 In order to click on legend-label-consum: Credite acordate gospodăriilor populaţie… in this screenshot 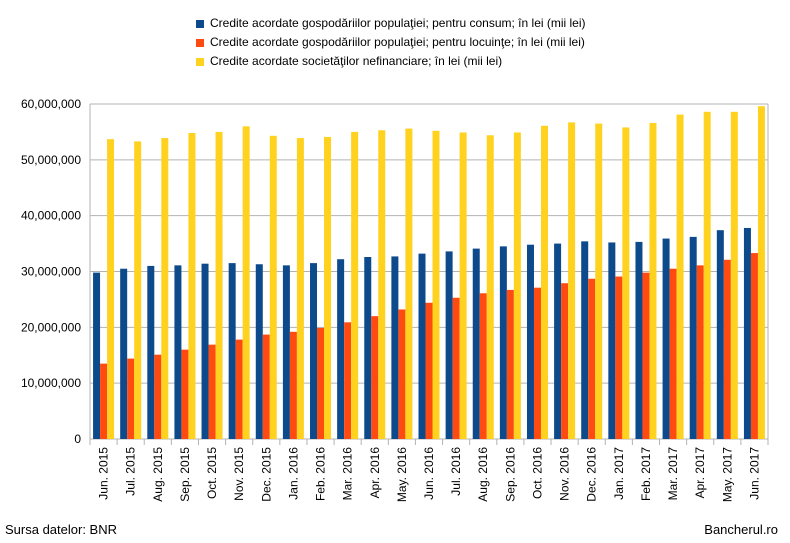, I will do `click(398, 23)`.